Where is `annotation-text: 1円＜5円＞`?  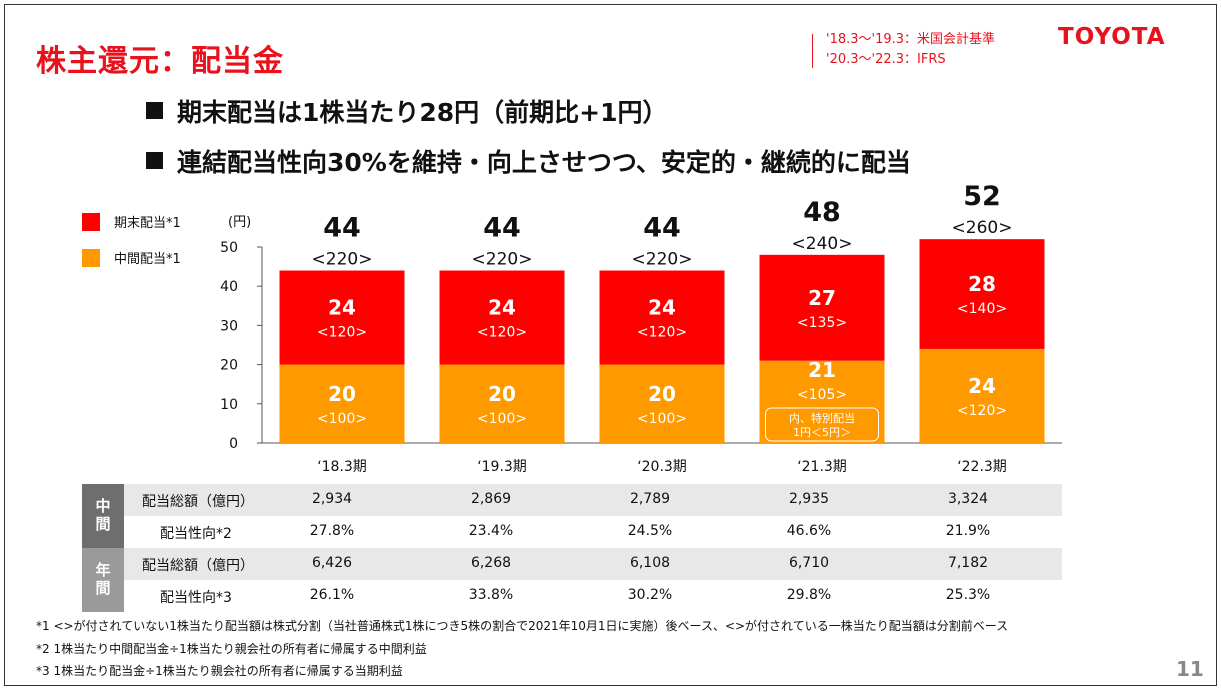
annotation-text: 1円＜5円＞ is located at coordinates (822, 432).